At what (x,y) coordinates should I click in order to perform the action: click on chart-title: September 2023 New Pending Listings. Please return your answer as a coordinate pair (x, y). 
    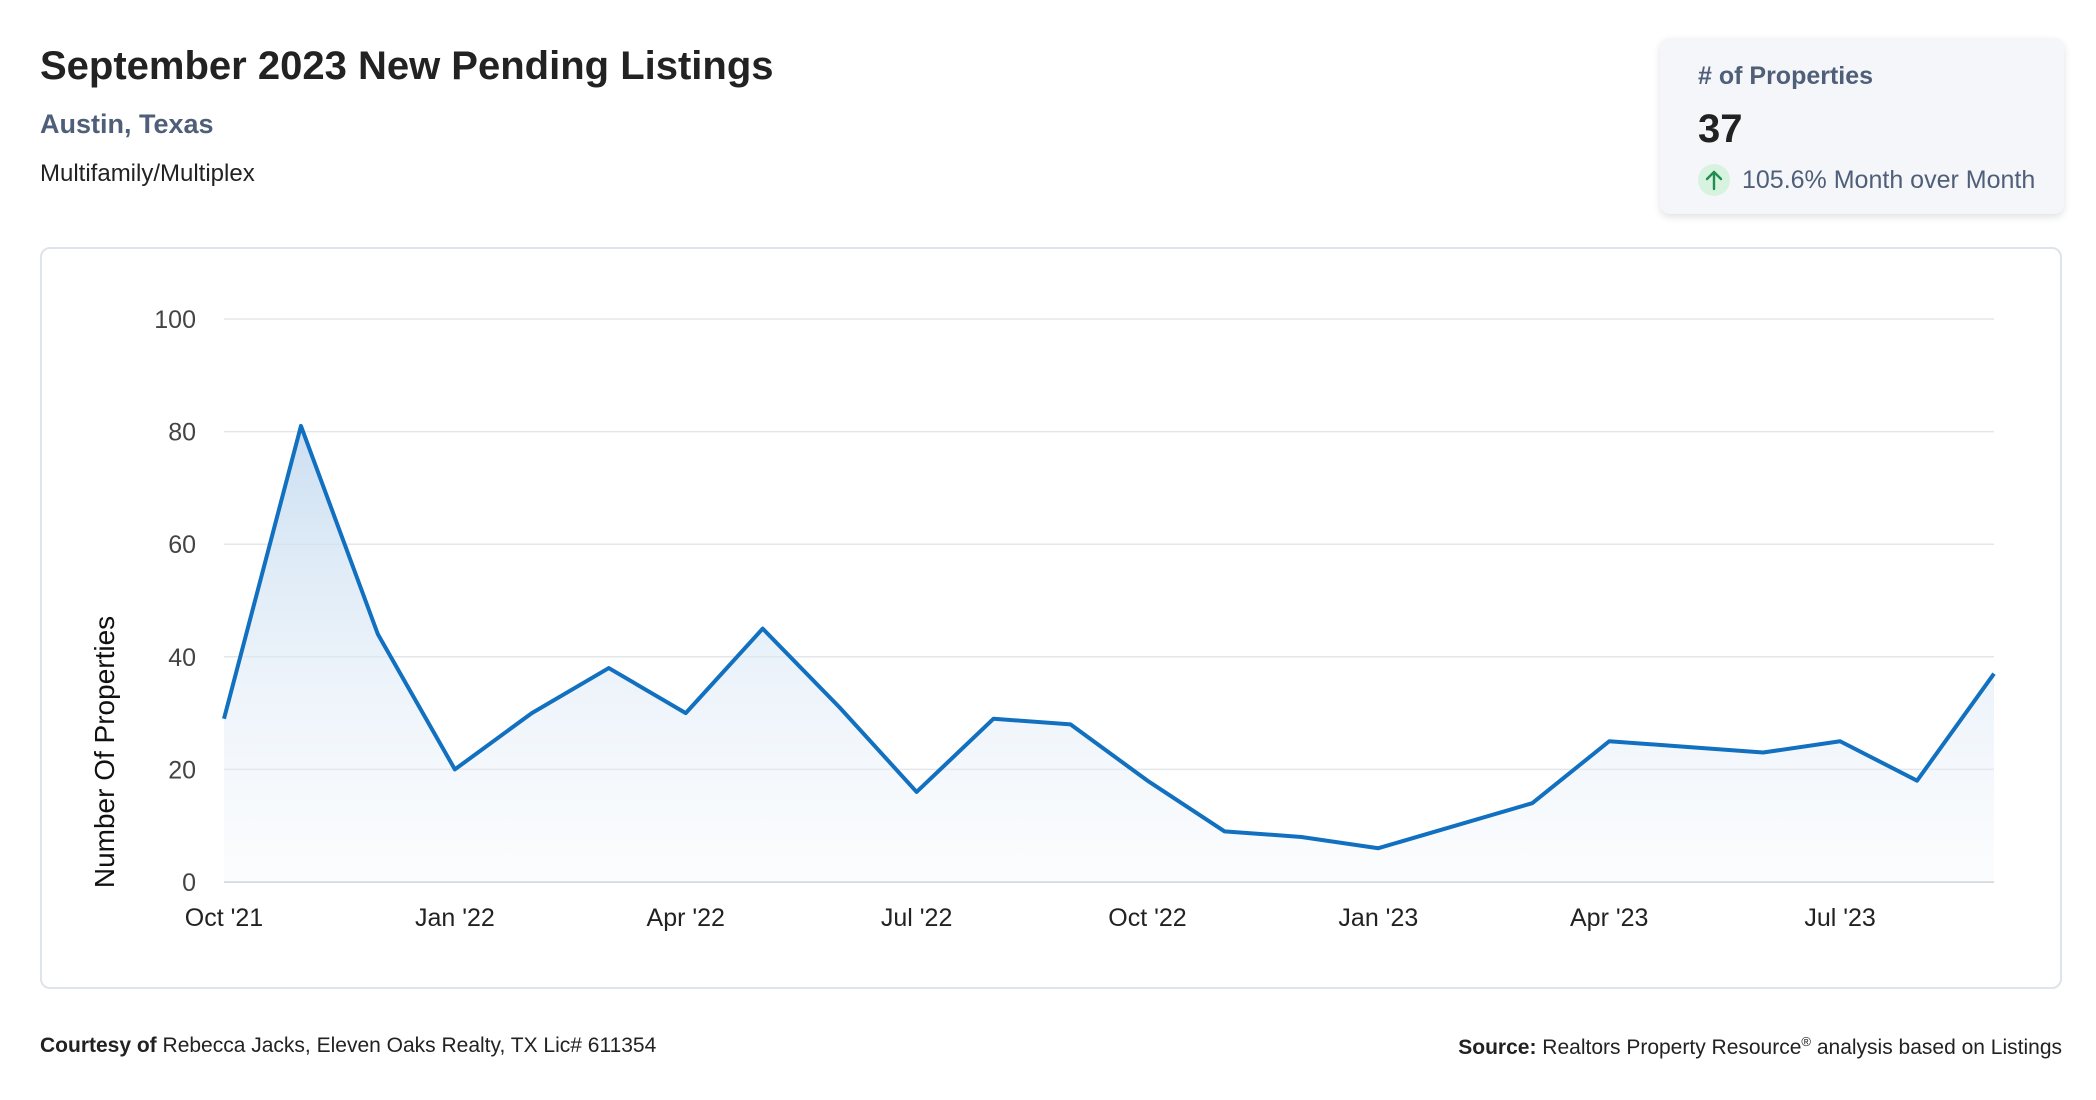
    Looking at the image, I should click on (407, 66).